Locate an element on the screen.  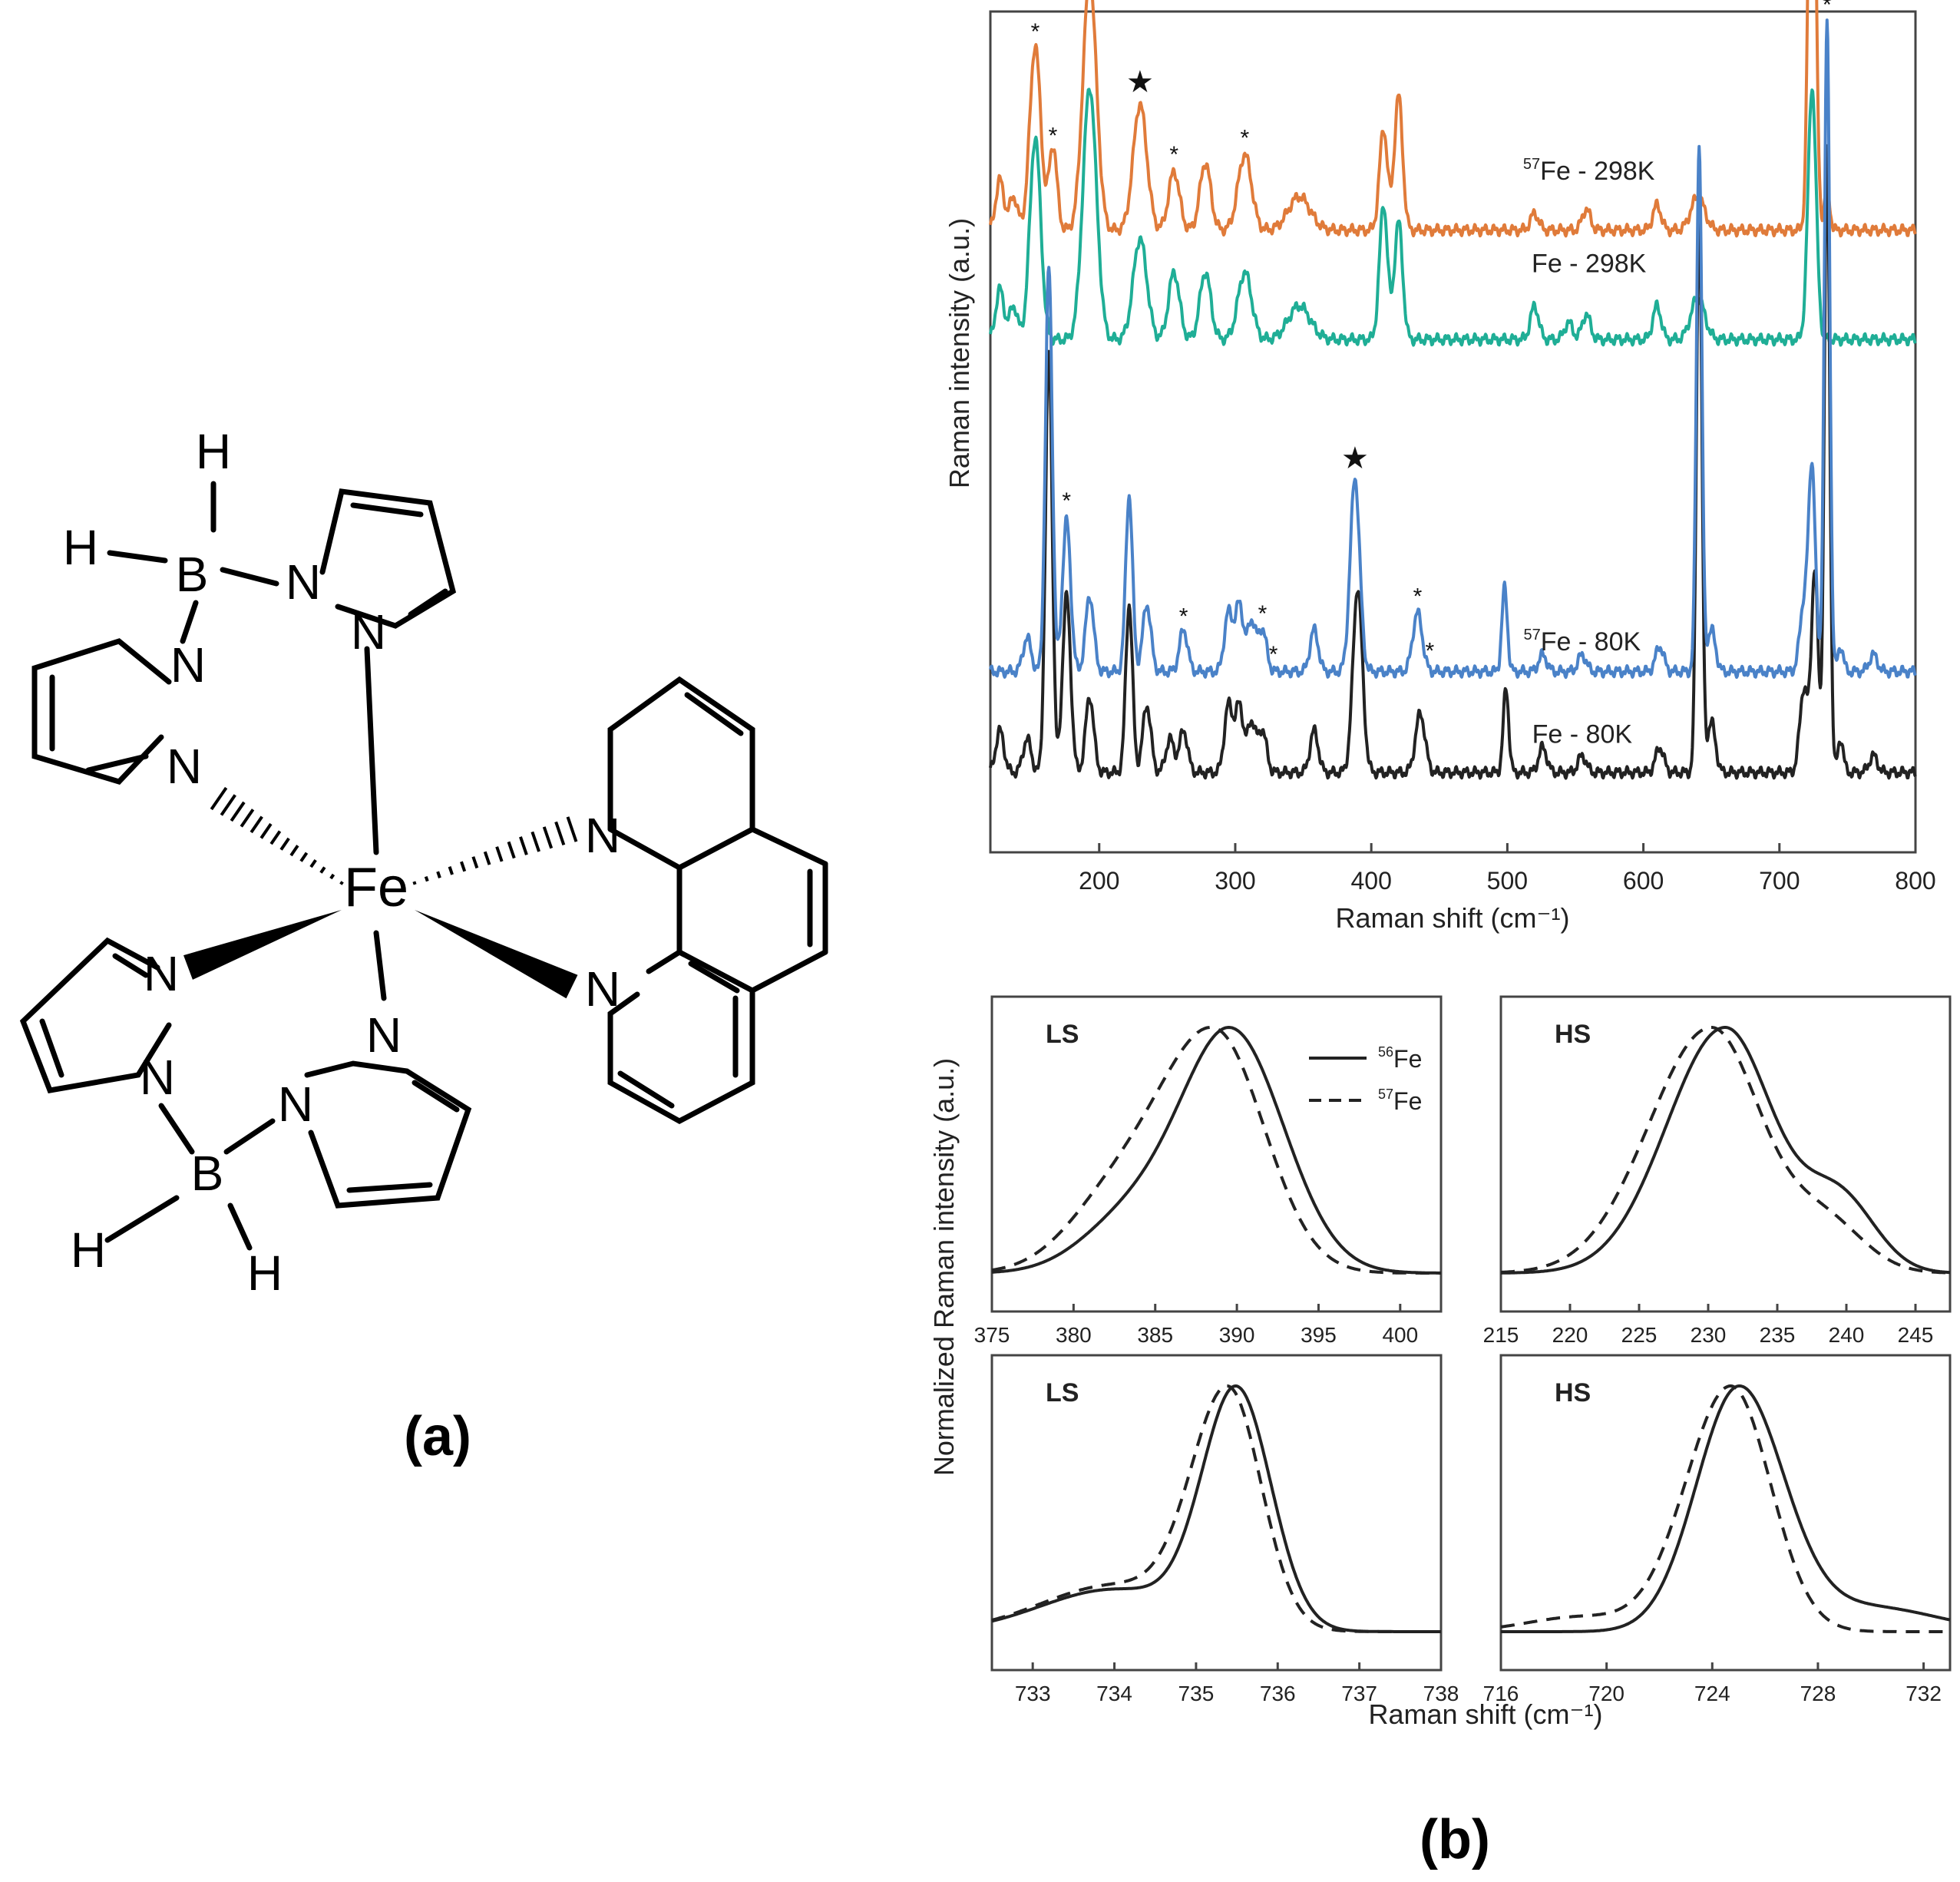
x-tick-label: 200 is located at coordinates (1099, 881).